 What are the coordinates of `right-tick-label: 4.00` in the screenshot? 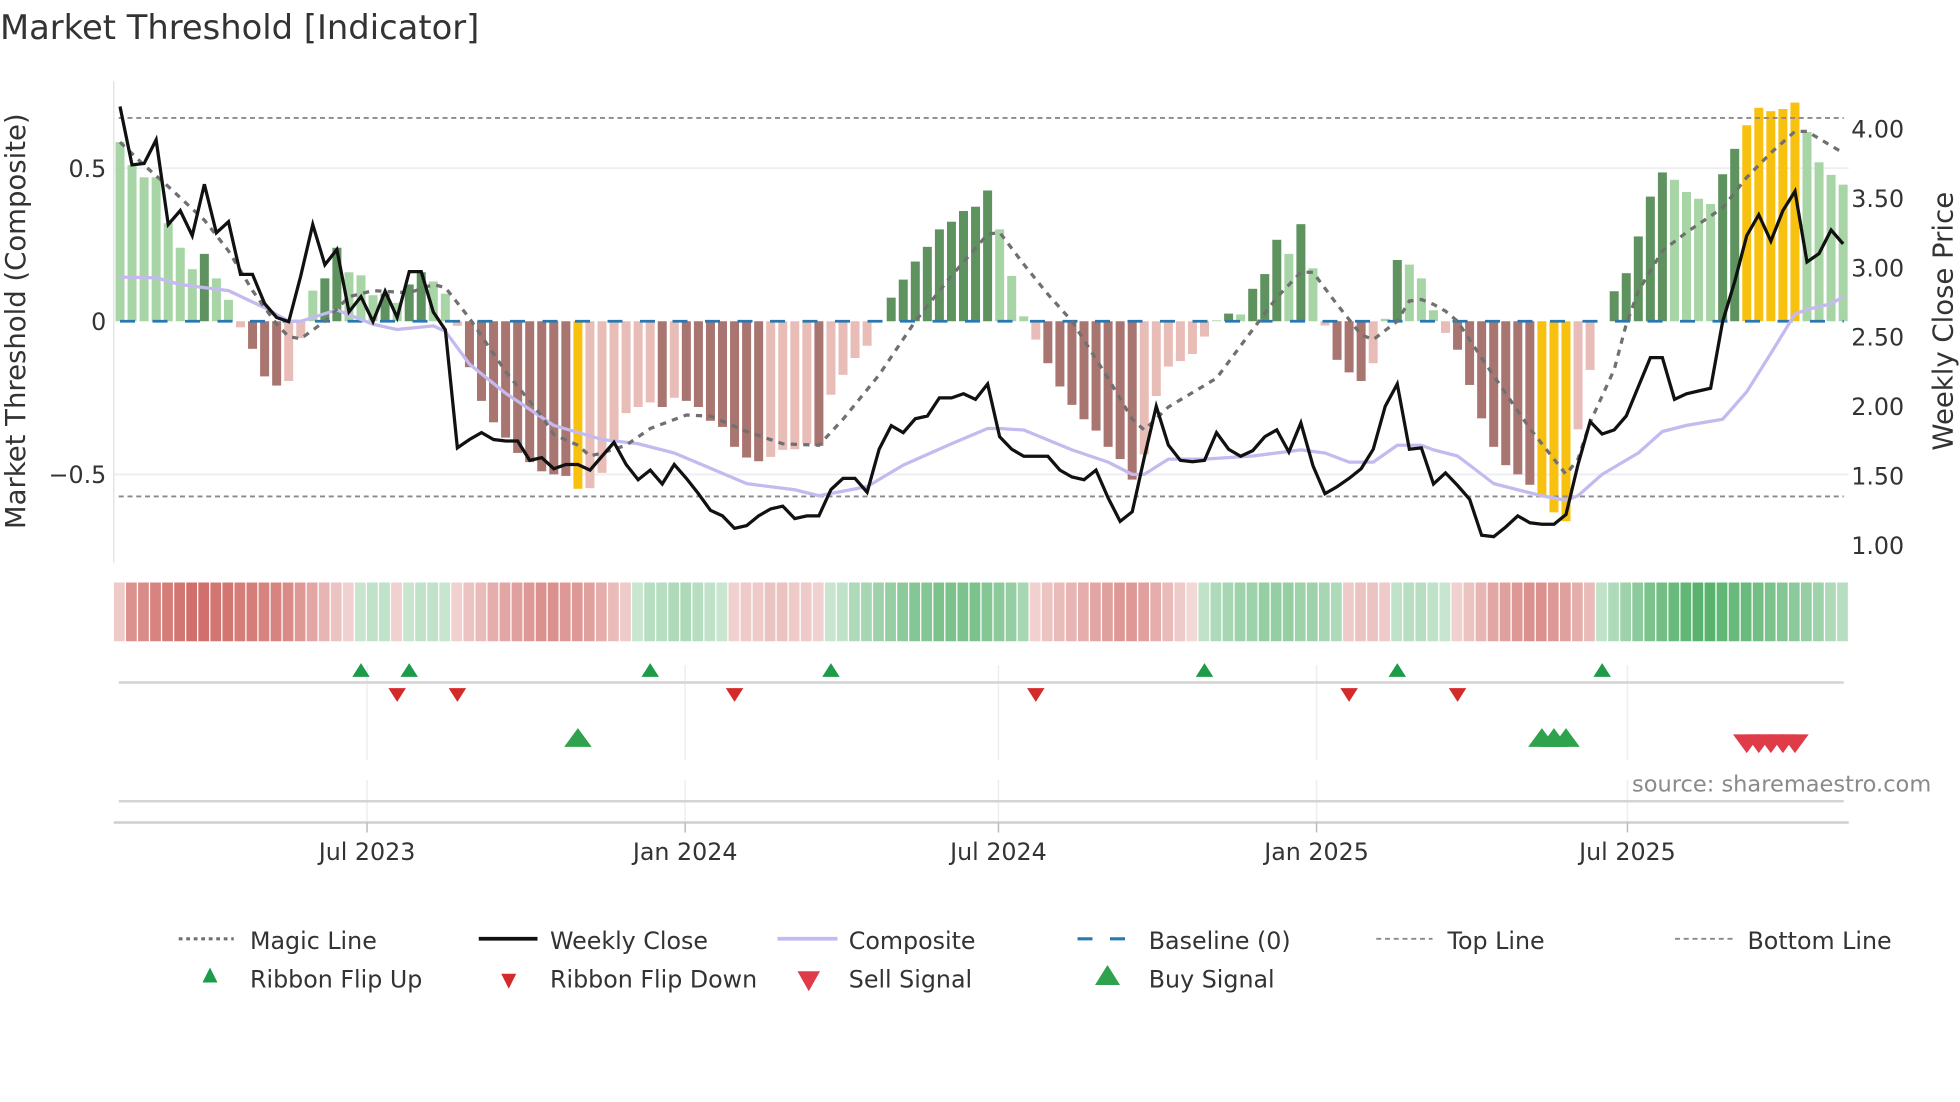 It's located at (1877, 130).